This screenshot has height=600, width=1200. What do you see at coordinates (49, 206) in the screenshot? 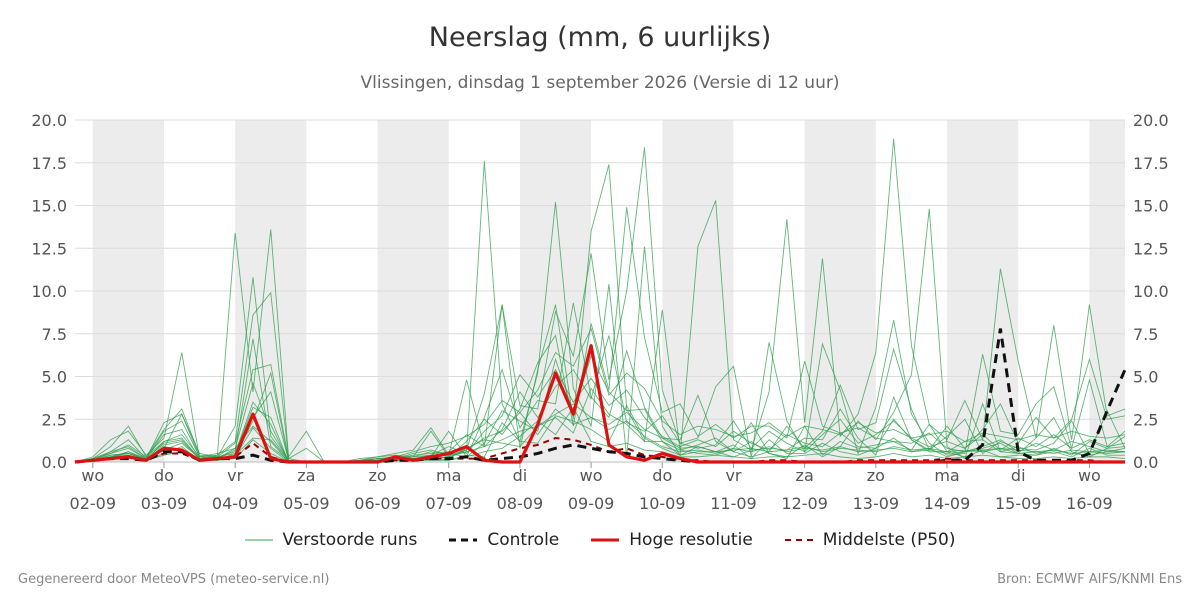
I see `y-tick-label-left: 15.0` at bounding box center [49, 206].